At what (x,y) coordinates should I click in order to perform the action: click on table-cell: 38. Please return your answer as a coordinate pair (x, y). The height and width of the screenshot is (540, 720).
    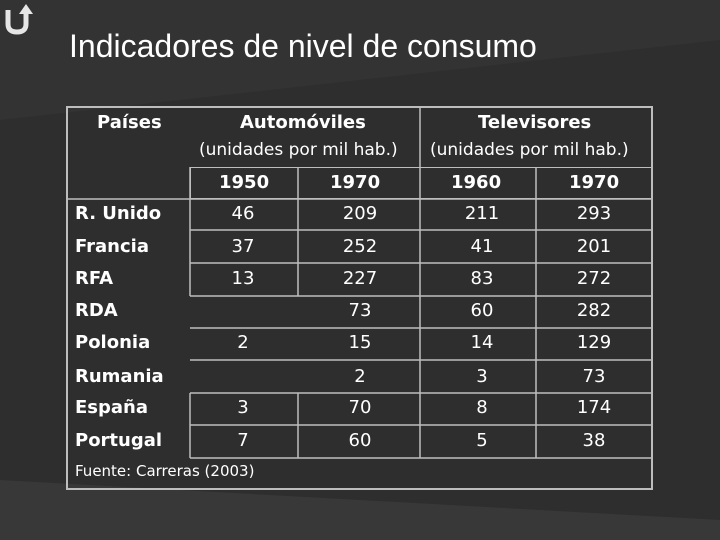
    Looking at the image, I should click on (594, 440).